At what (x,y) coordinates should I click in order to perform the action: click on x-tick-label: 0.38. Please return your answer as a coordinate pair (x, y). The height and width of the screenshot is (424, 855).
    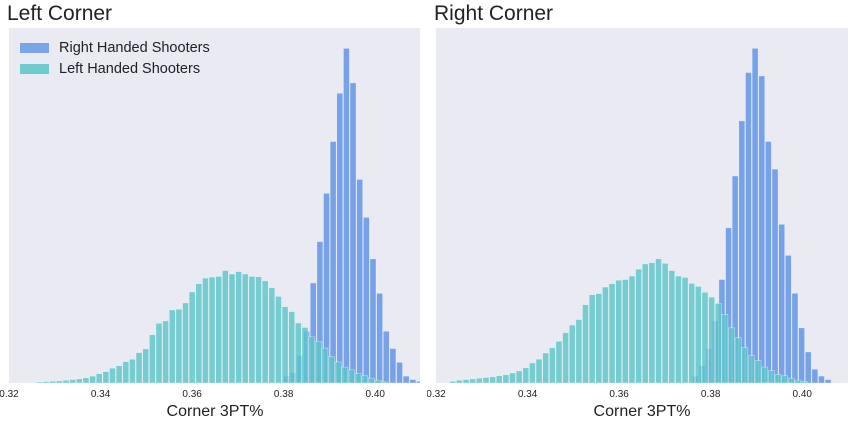
    Looking at the image, I should click on (284, 394).